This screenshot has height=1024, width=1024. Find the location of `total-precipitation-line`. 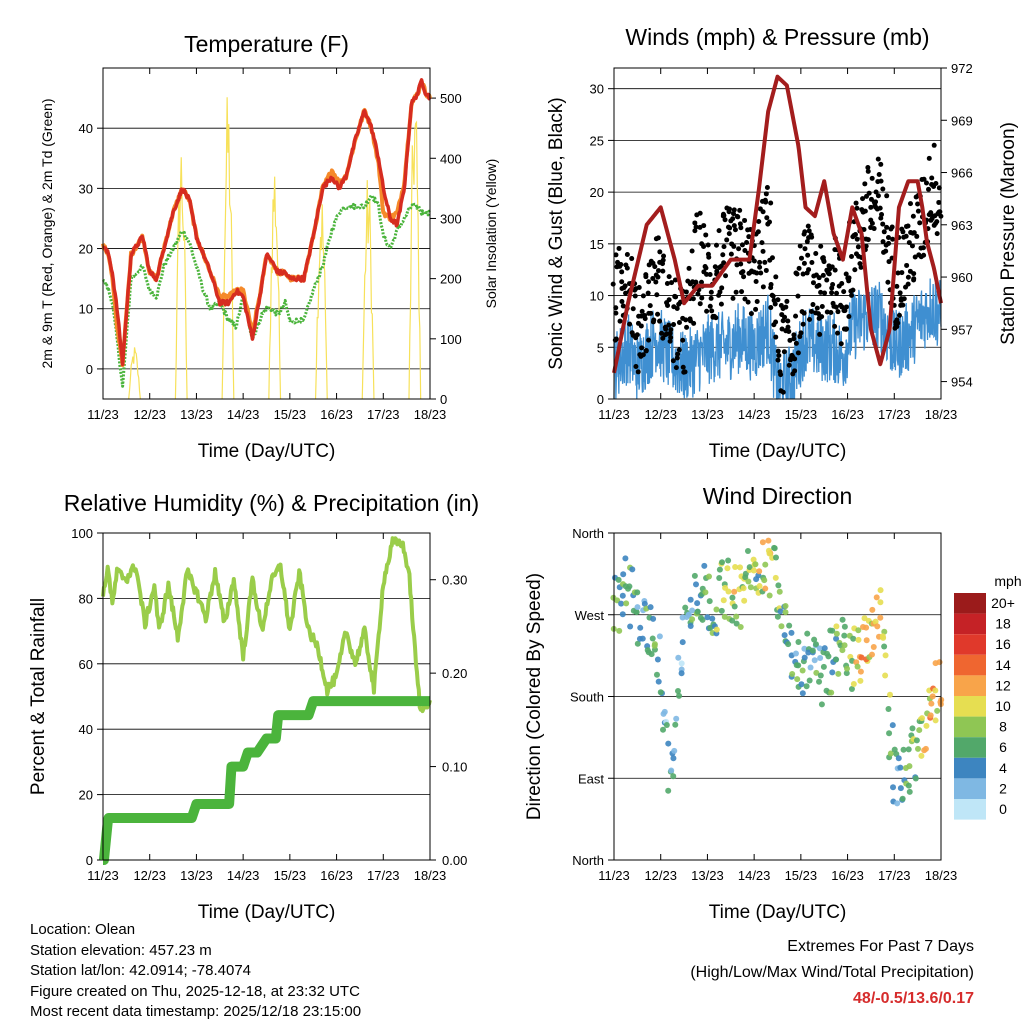

total-precipitation-line is located at coordinates (264, 780).